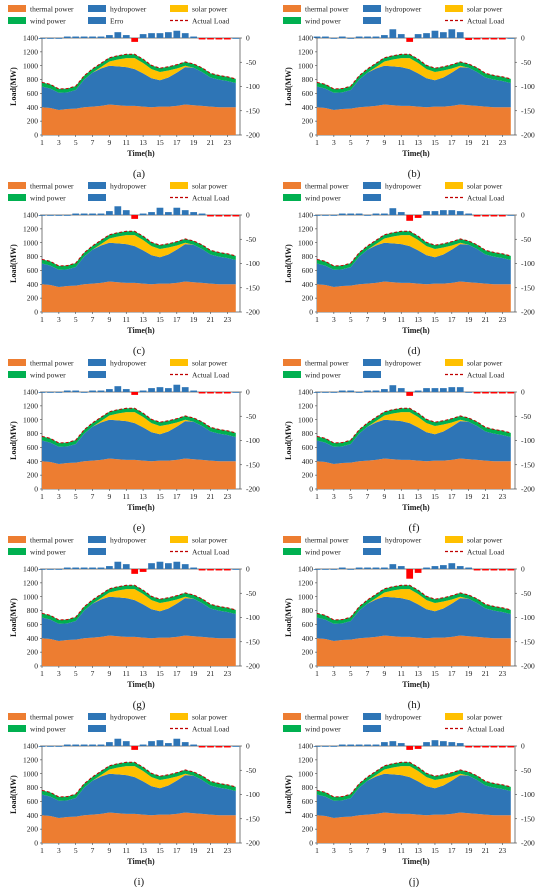 Image resolution: width=550 pixels, height=892 pixels. I want to click on actual-load-line, so click(413, 602).